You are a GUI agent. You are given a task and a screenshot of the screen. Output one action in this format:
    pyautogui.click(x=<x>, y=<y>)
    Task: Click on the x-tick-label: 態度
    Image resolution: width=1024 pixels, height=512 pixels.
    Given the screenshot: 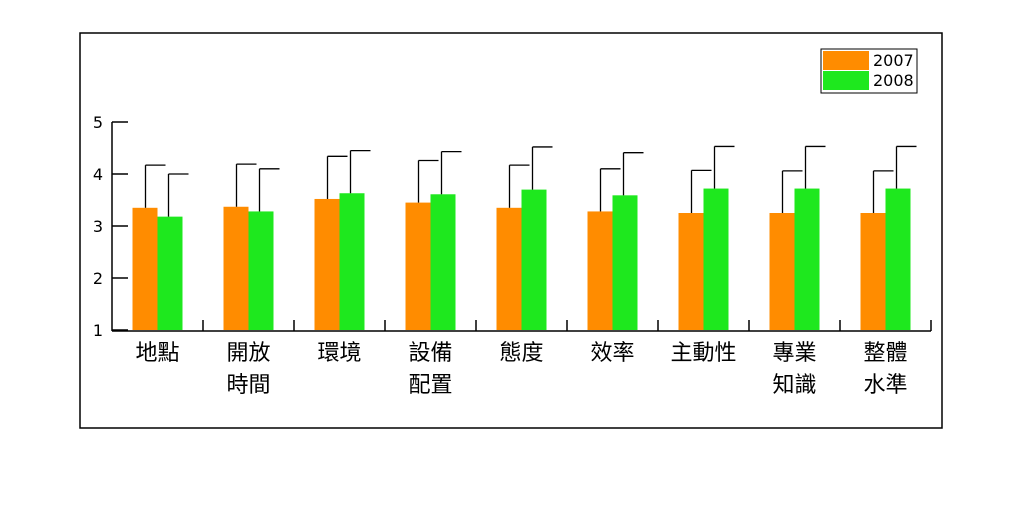 What is the action you would take?
    pyautogui.click(x=521, y=353)
    